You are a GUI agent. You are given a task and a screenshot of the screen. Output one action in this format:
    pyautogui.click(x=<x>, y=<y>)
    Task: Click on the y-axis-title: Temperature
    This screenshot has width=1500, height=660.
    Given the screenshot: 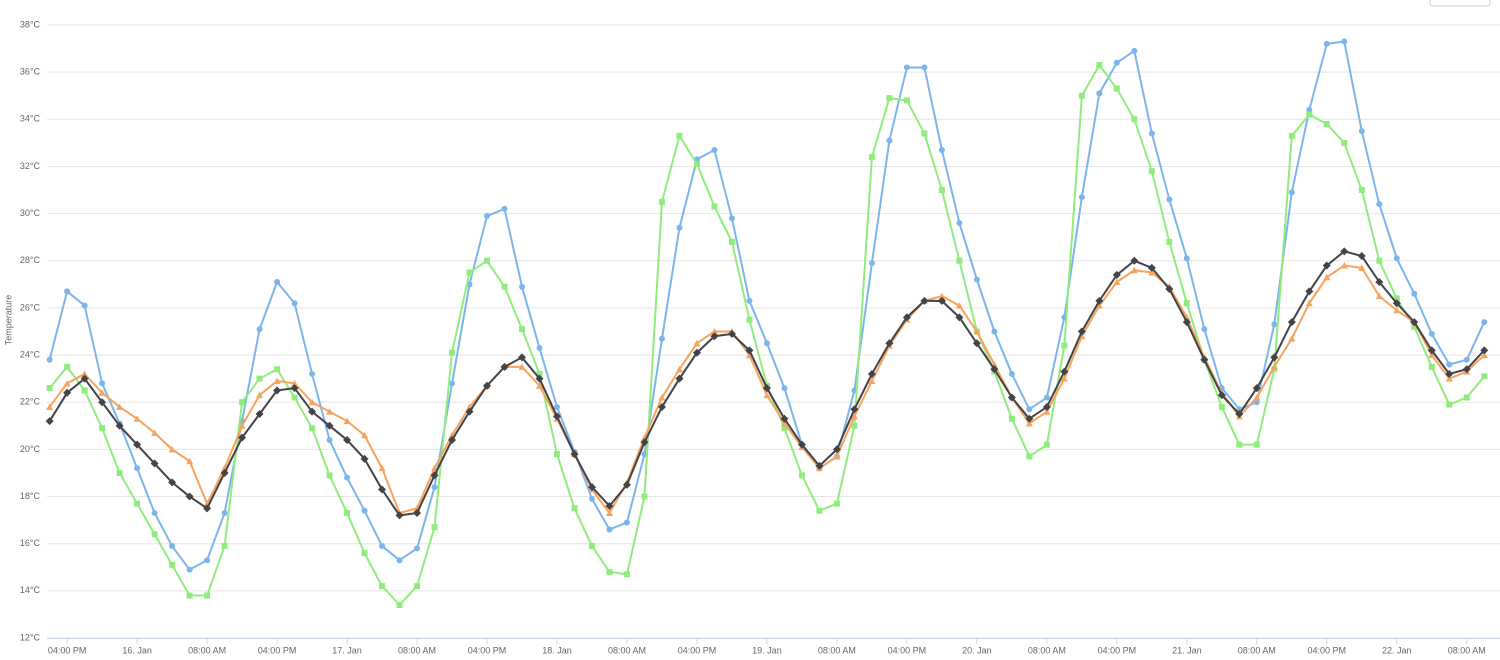 What is the action you would take?
    pyautogui.click(x=8, y=320)
    